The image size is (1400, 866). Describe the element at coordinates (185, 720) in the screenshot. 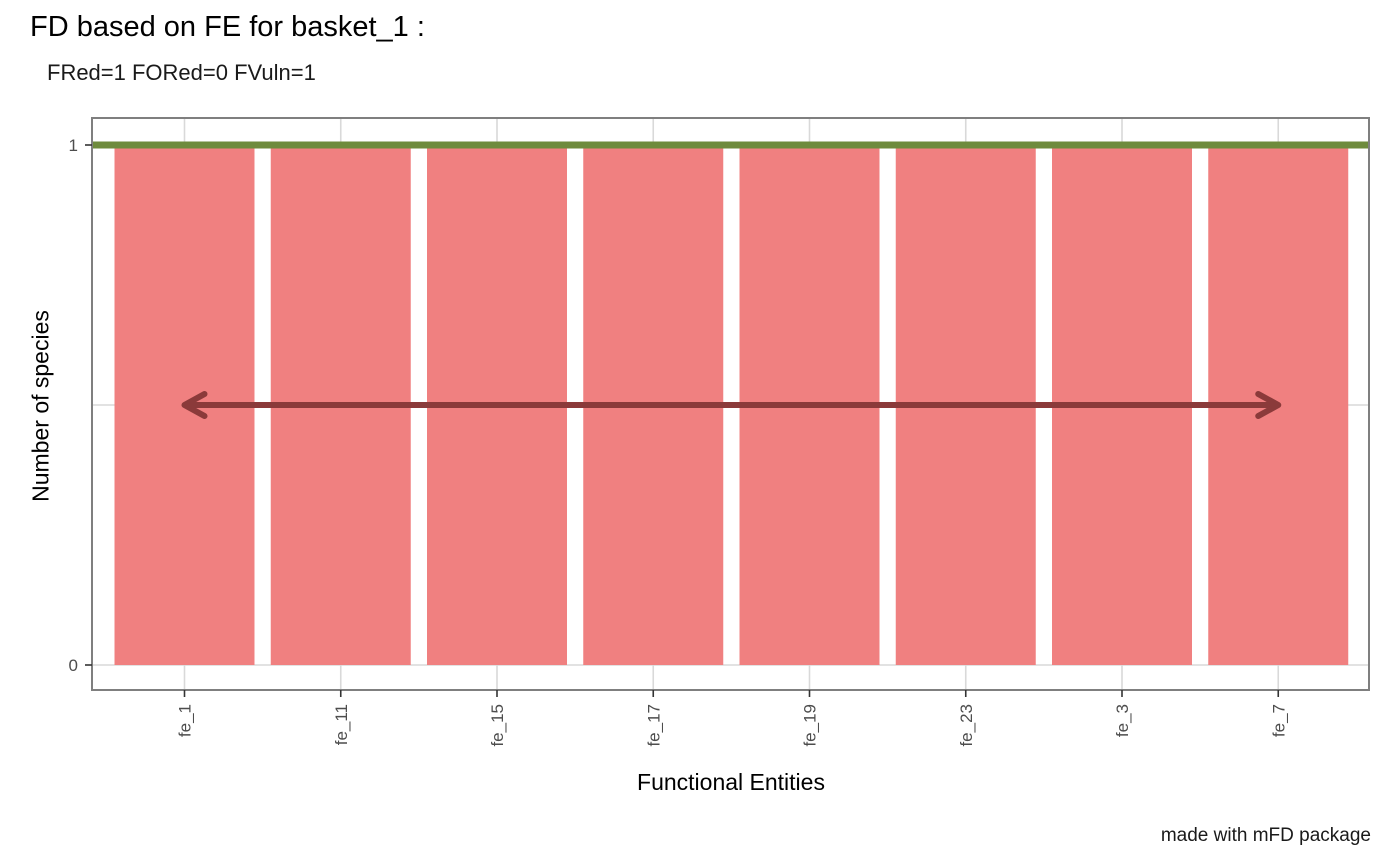

I see `x-tick-label: fe_1` at that location.